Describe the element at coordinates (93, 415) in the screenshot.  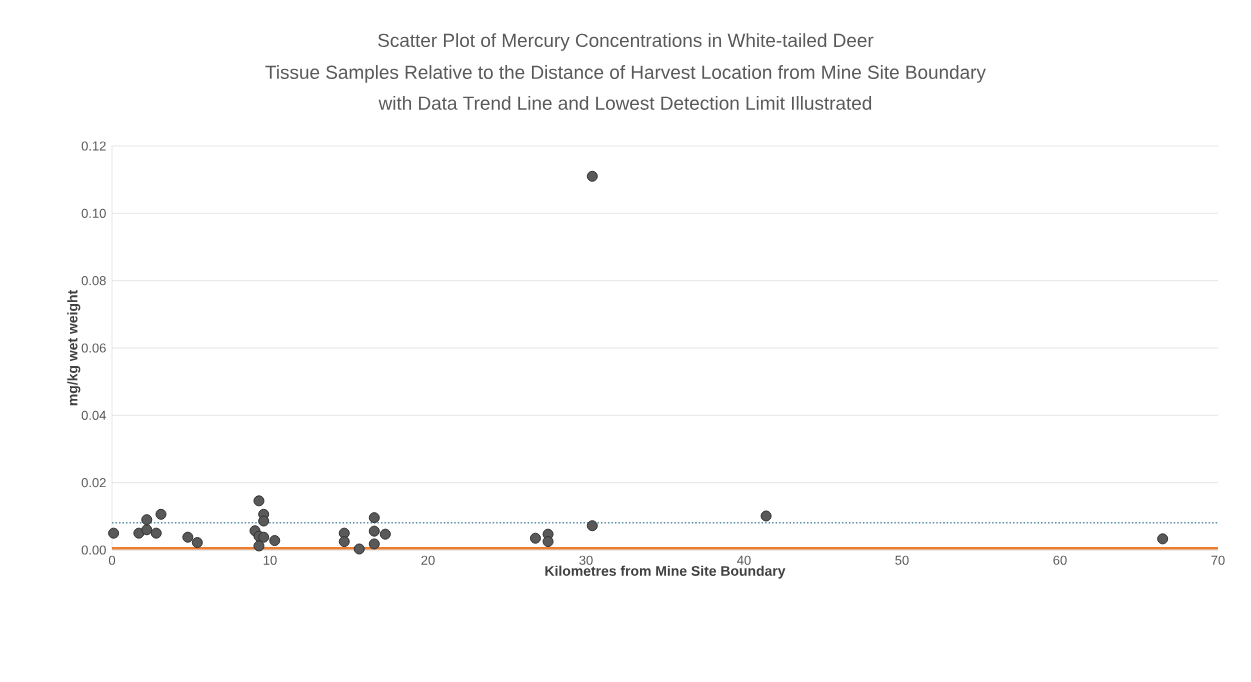
I see `y-tick-label: 0.04` at that location.